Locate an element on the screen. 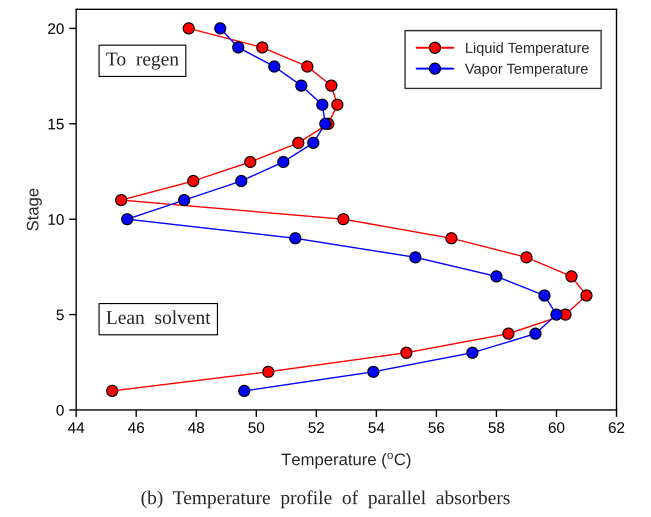 This screenshot has height=517, width=651. x-tick-label: 62 is located at coordinates (616, 428).